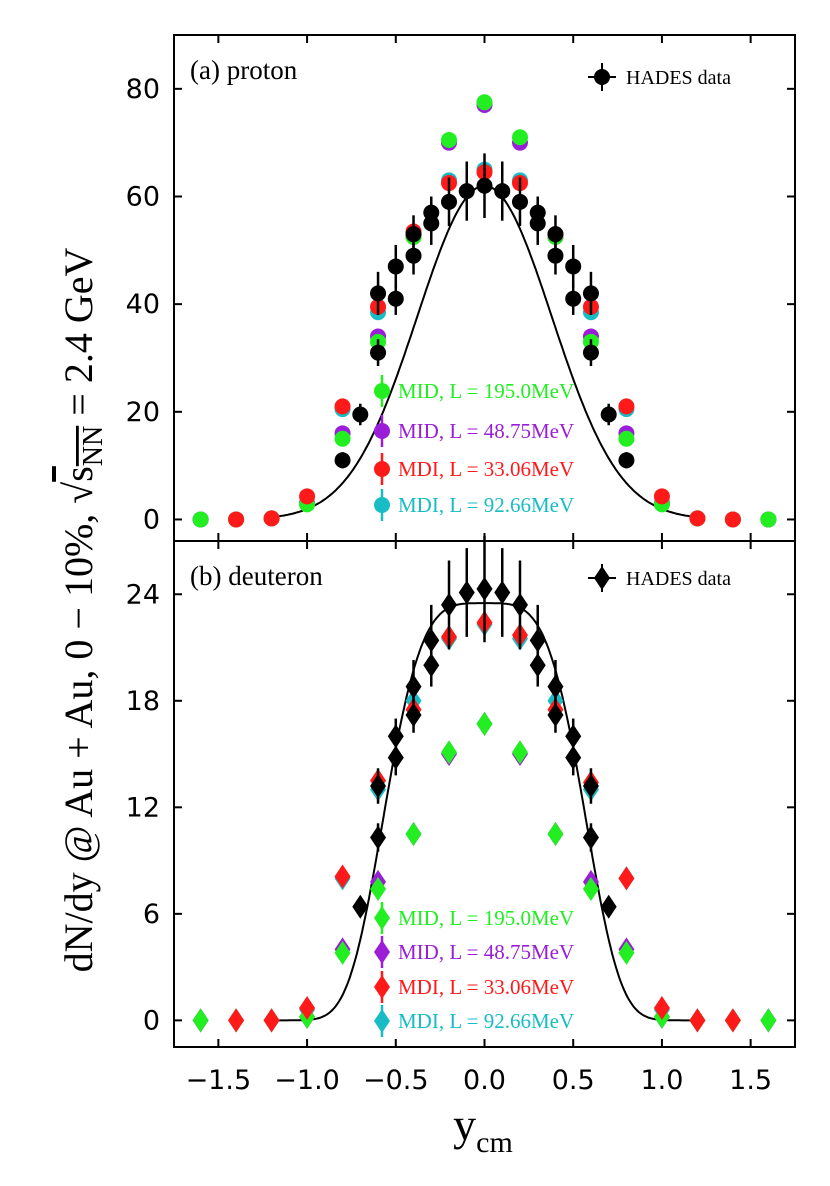  Describe the element at coordinates (143, 807) in the screenshot. I see `y-tick-label: 12` at that location.